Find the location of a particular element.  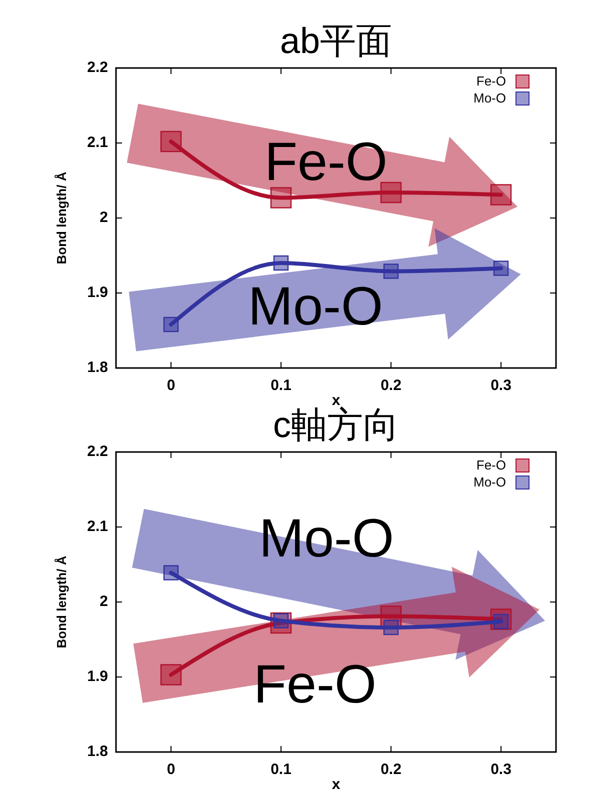

chart-title: ab平面 is located at coordinates (336, 40).